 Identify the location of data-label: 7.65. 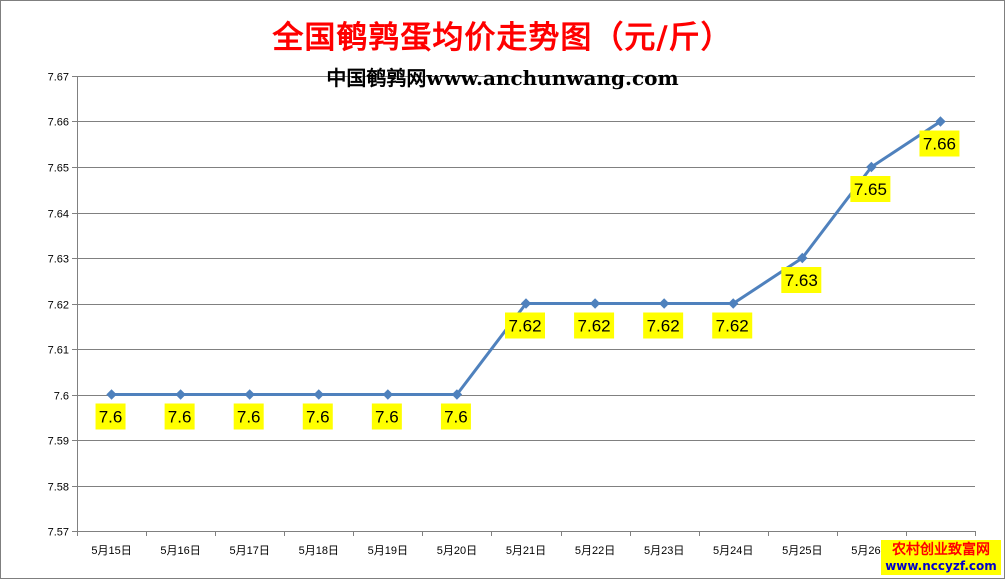
(870, 189).